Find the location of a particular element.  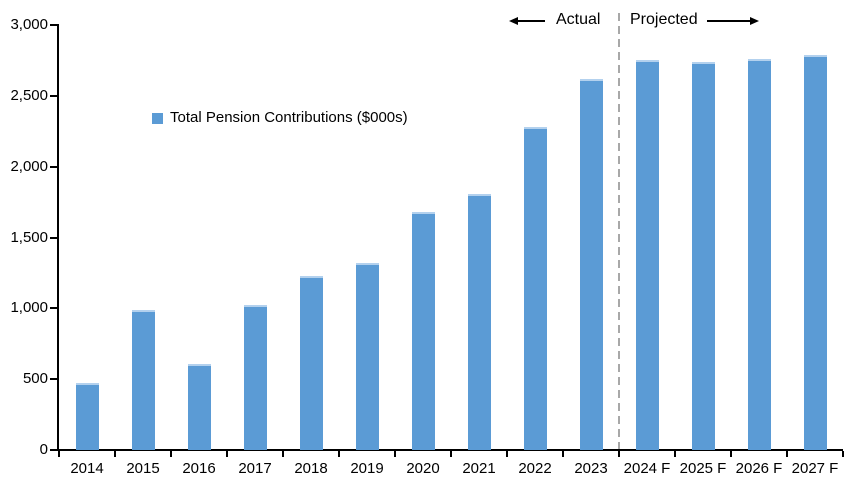

bar-2020 is located at coordinates (423, 331).